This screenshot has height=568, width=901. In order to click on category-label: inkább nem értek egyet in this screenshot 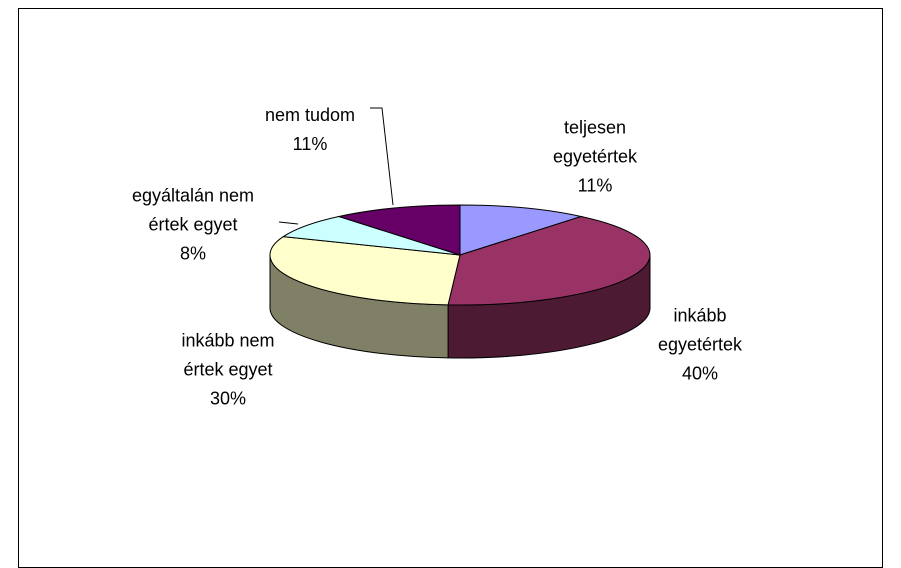, I will do `click(228, 355)`.